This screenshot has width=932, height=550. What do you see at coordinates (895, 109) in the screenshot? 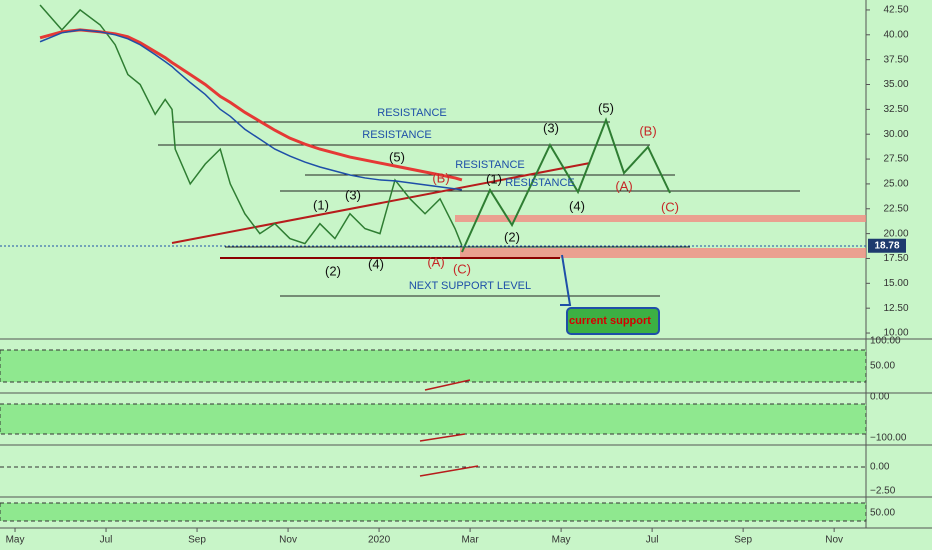
I see `y-tick-label: 32.50` at bounding box center [895, 109].